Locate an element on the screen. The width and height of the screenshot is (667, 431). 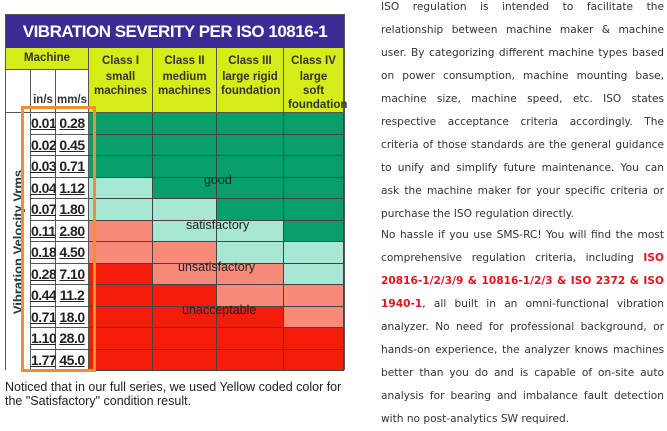
value-mms: 0.45 is located at coordinates (72, 145).